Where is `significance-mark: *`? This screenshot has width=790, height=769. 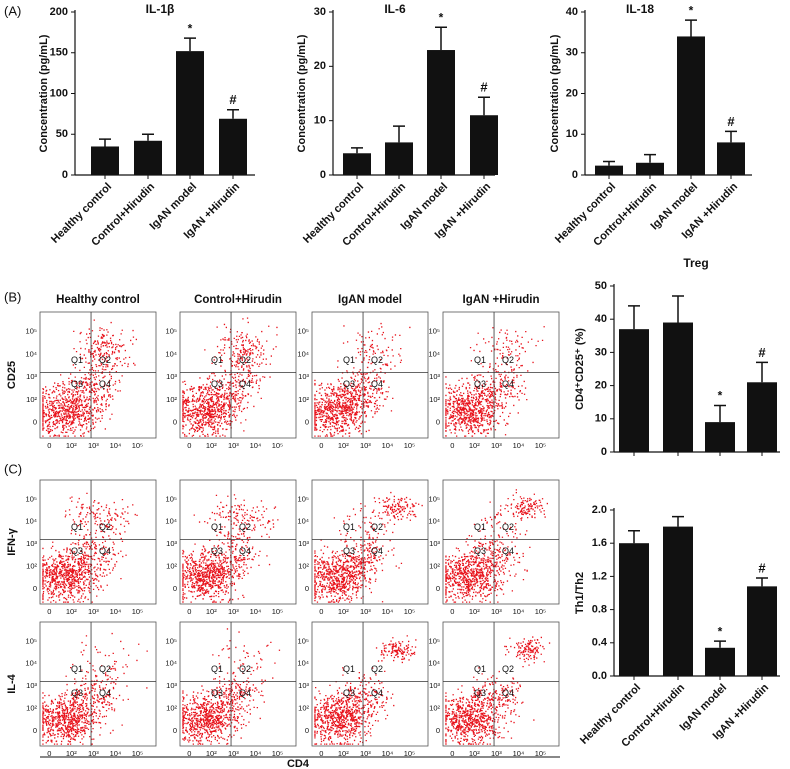 significance-mark: * is located at coordinates (720, 631).